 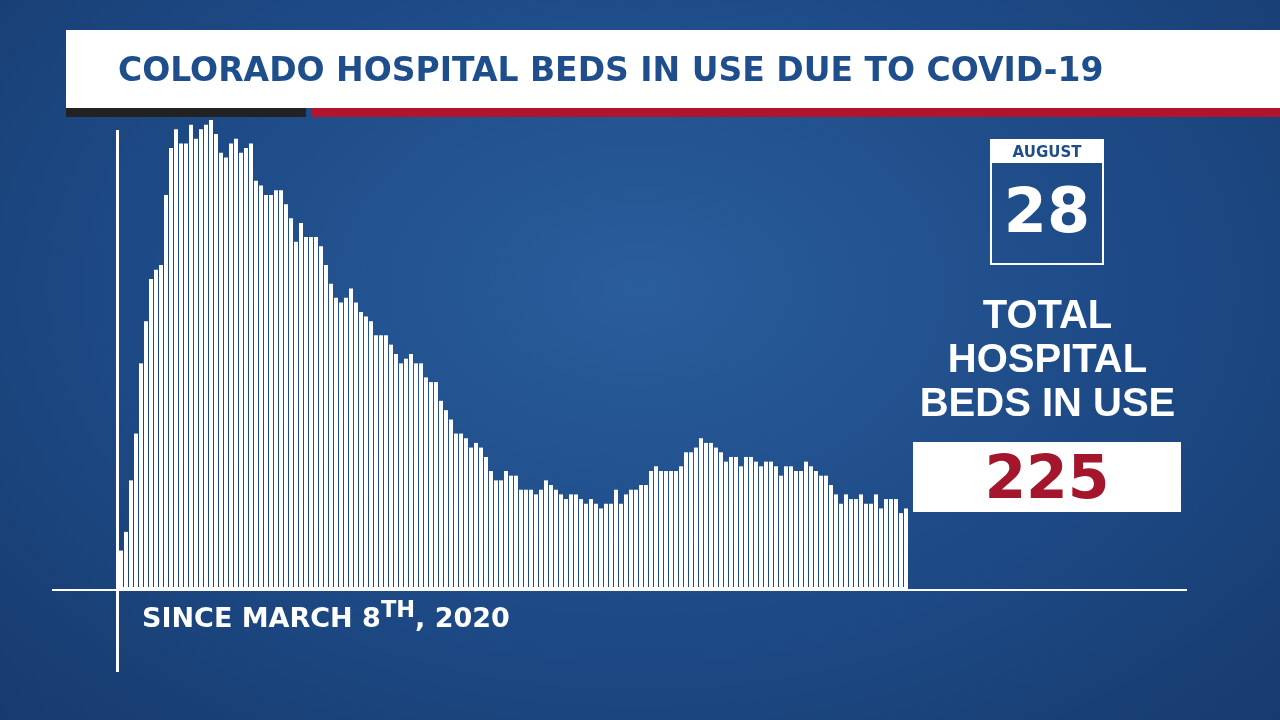 I want to click on text: 225, so click(x=1047, y=477).